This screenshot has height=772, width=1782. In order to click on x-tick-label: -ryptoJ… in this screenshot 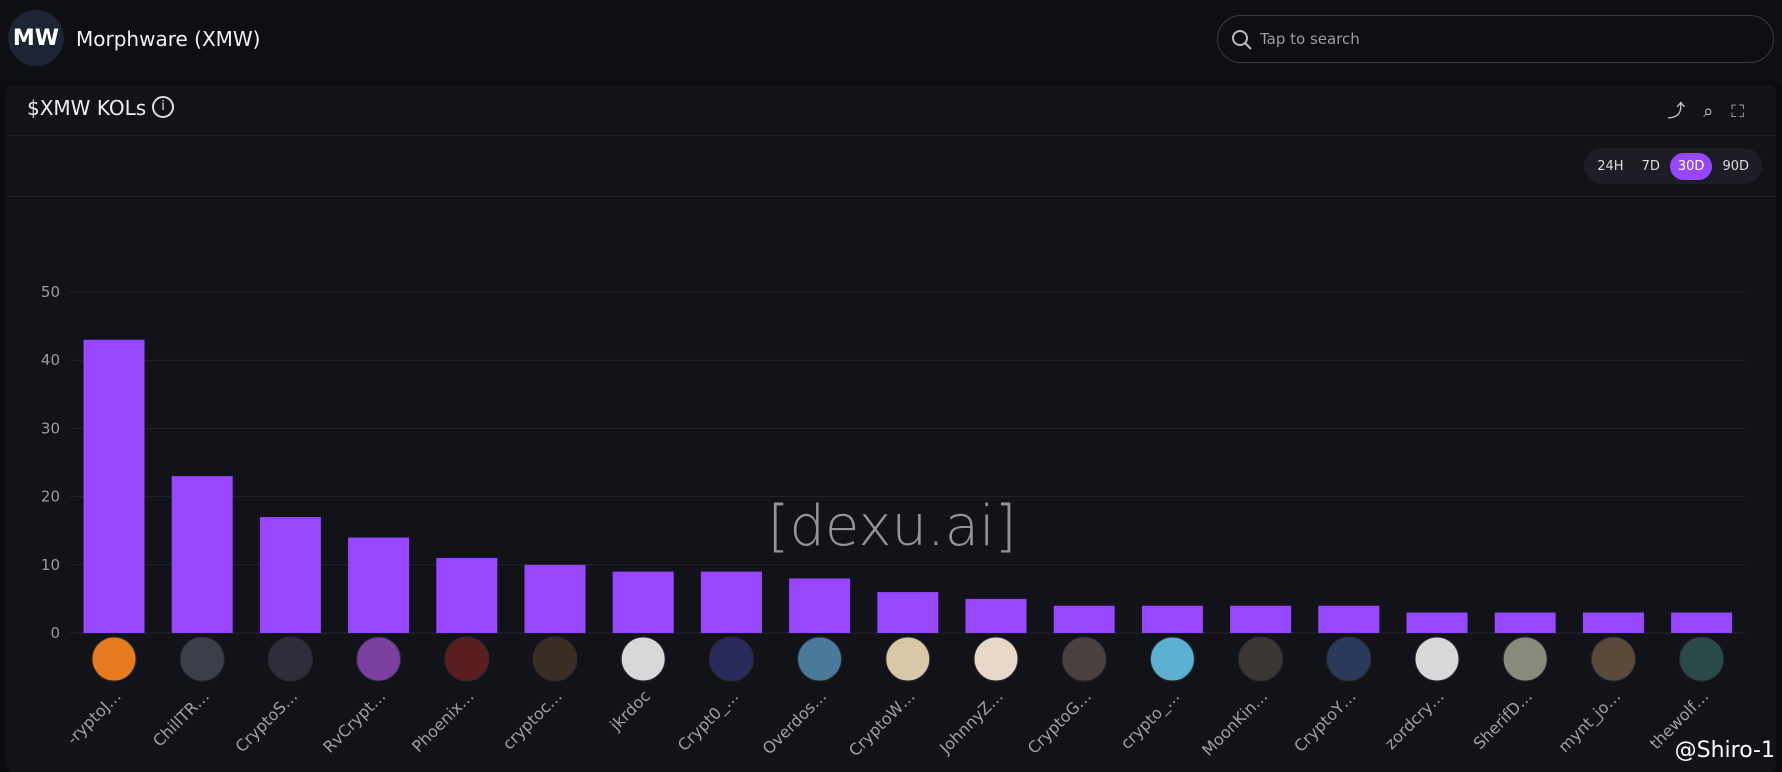, I will do `click(94, 717)`.